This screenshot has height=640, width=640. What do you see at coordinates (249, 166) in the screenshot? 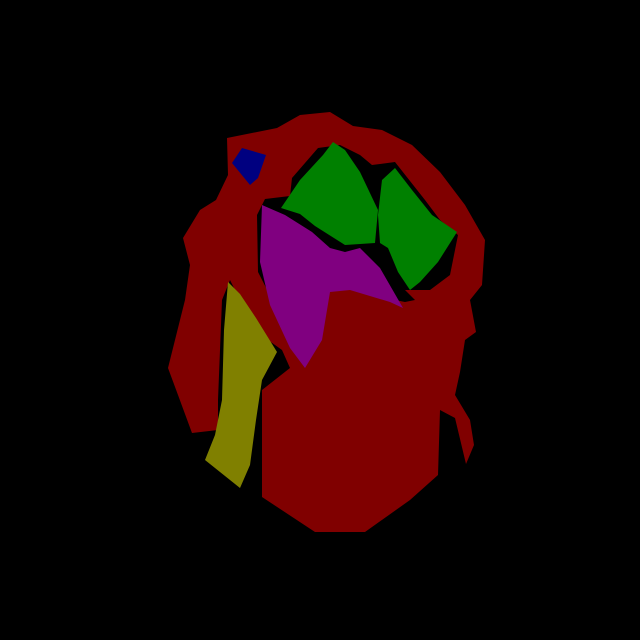
I see `blue-region` at bounding box center [249, 166].